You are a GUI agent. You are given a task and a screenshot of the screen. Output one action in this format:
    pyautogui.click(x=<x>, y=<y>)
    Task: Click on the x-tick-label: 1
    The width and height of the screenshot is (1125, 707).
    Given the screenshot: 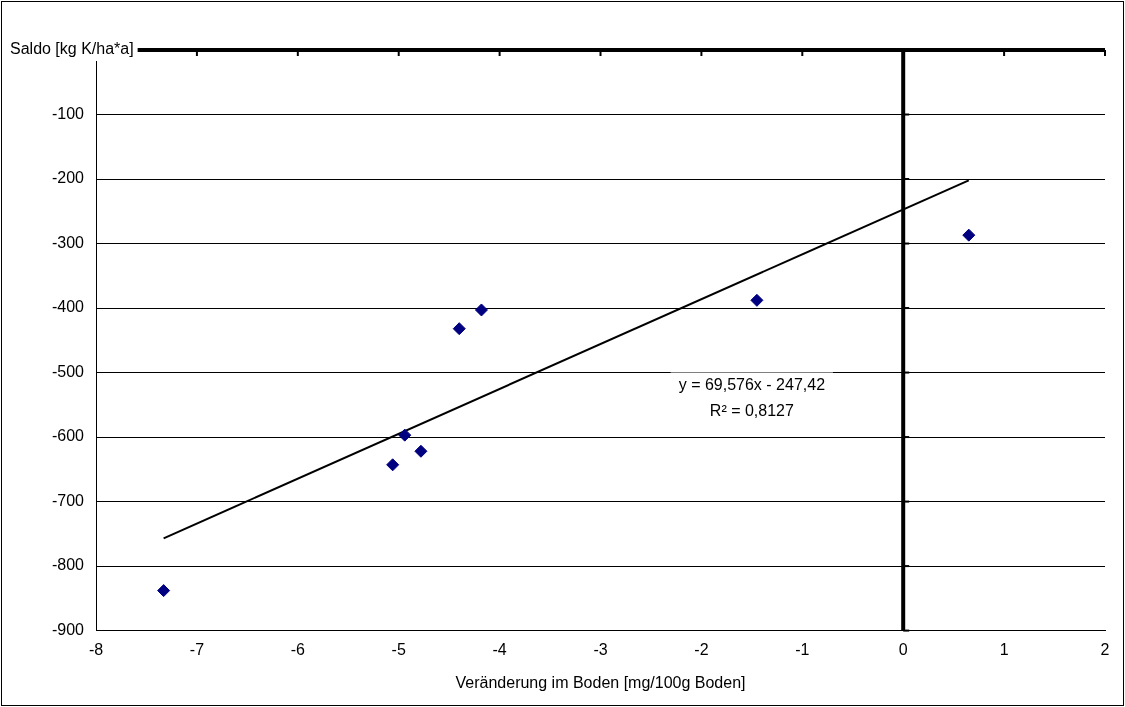 What is the action you would take?
    pyautogui.click(x=1004, y=649)
    